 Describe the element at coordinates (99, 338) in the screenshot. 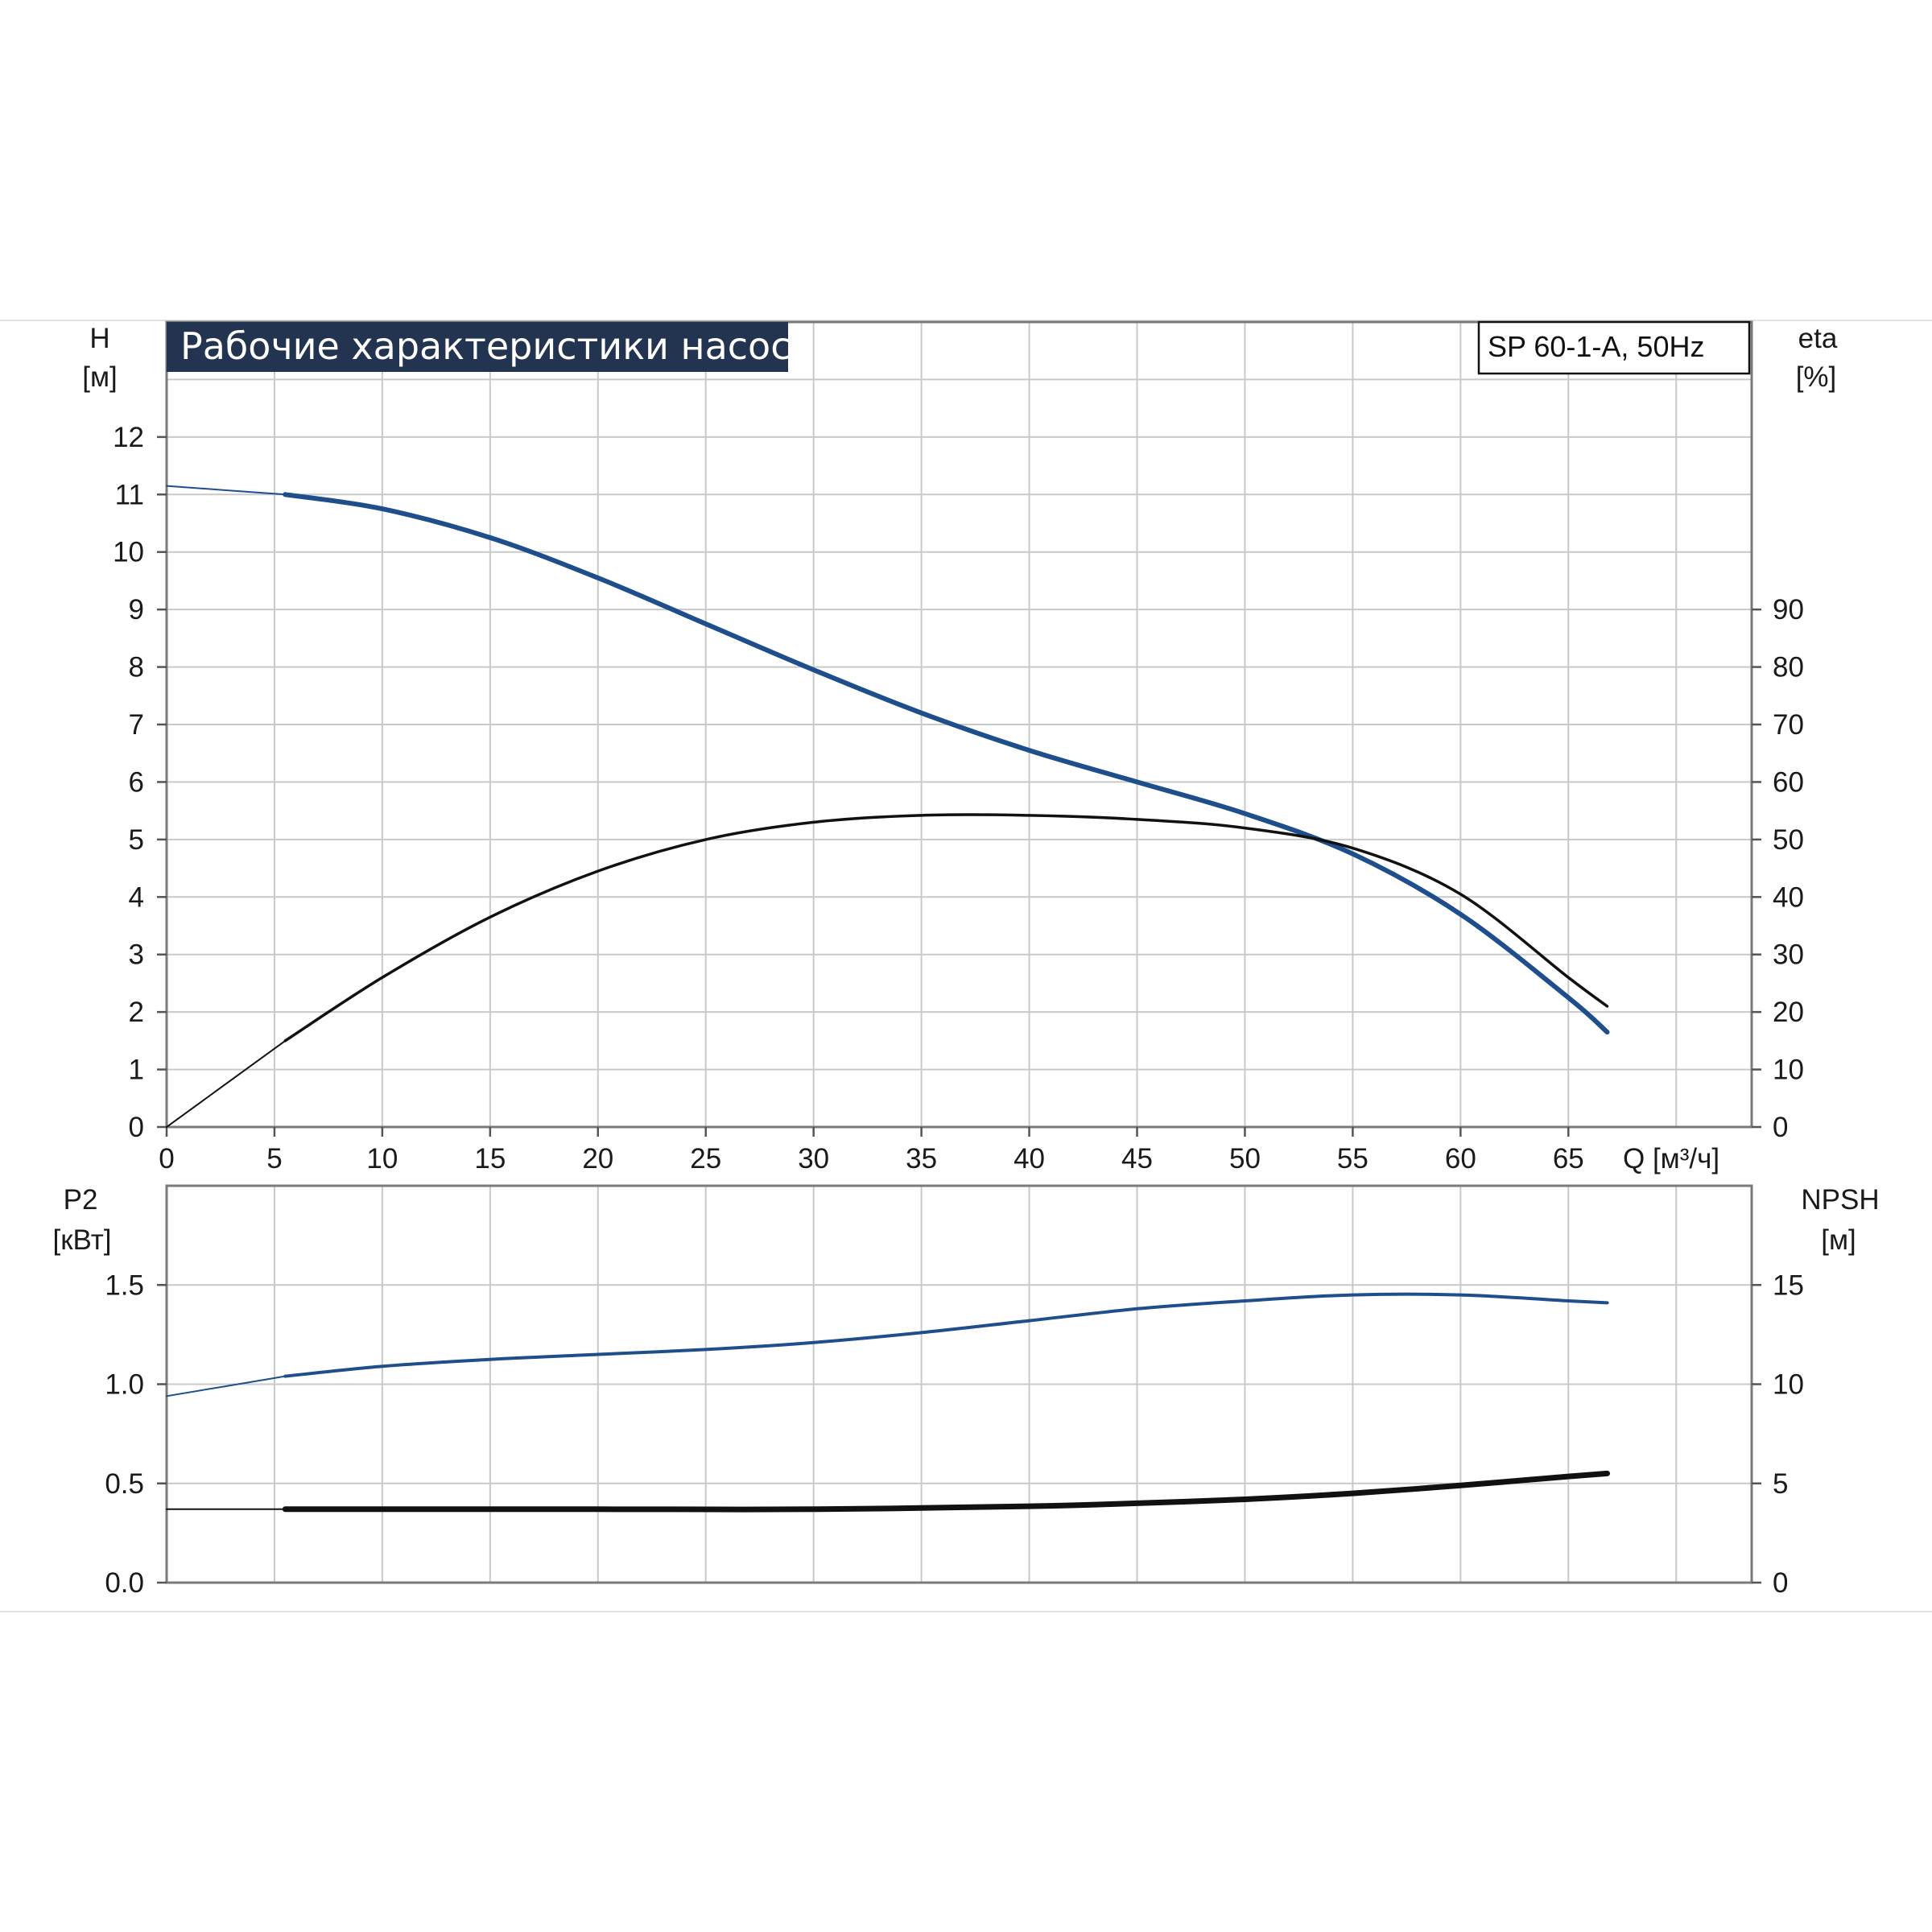

I see `head-axis-title: H` at that location.